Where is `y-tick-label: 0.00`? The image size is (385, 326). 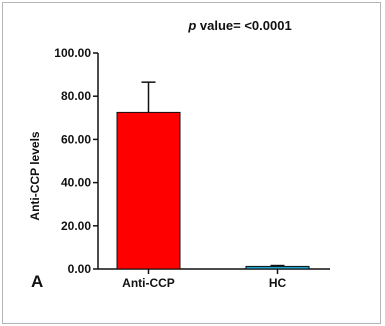 y-tick-label: 0.00 is located at coordinates (80, 269).